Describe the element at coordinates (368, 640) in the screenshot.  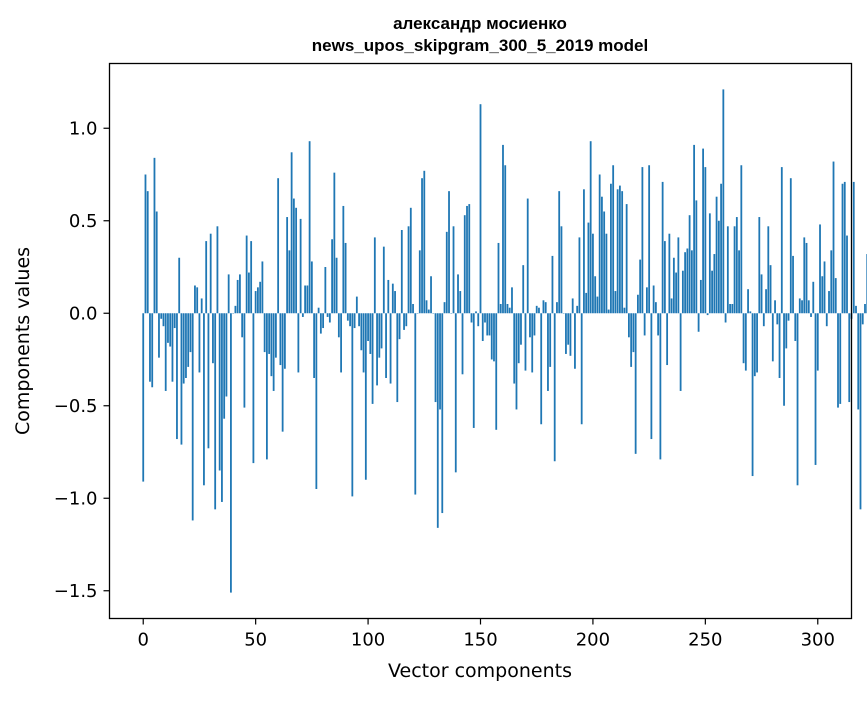
I see `x-tick-label: 100` at that location.